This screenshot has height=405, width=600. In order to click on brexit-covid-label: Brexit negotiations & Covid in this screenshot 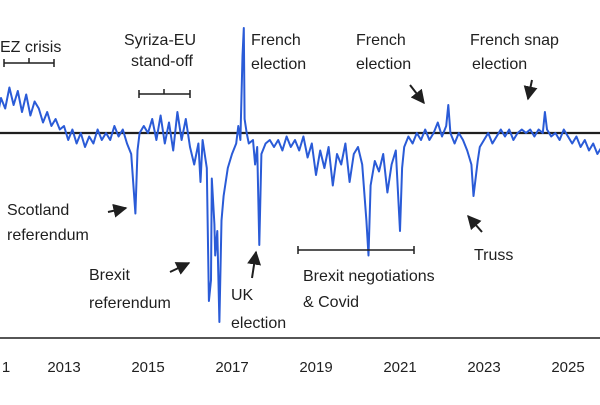, I will do `click(371, 289)`.